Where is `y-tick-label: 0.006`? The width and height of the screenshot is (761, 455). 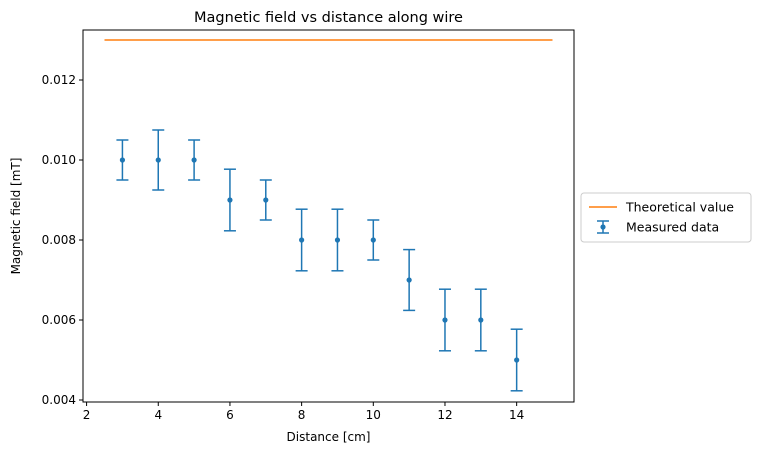 y-tick-label: 0.006 is located at coordinates (59, 320).